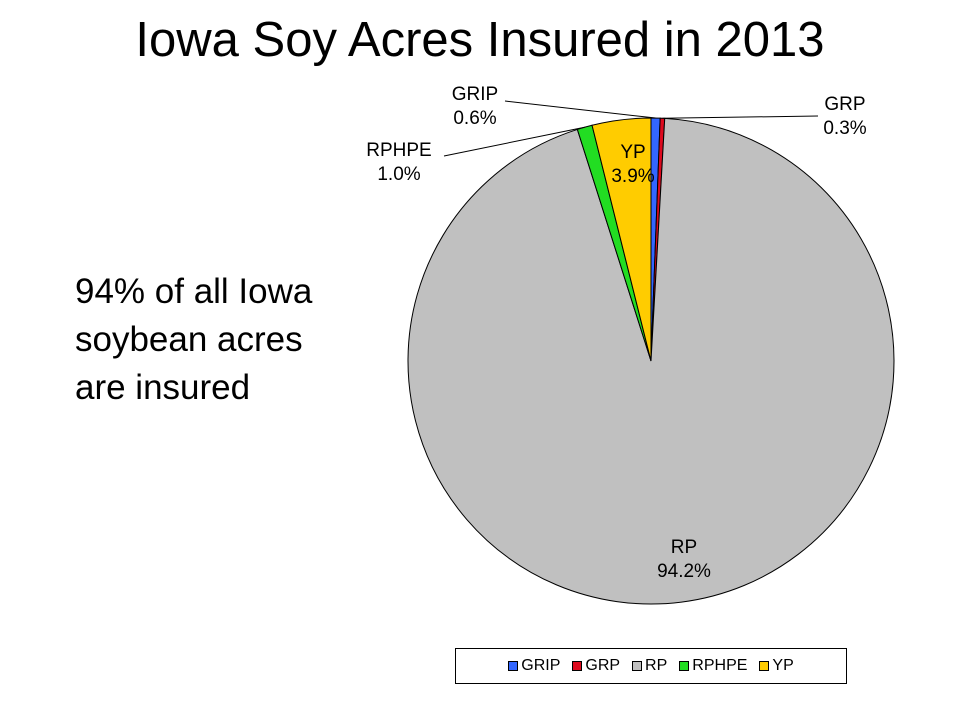 The height and width of the screenshot is (720, 960). Describe the element at coordinates (684, 571) in the screenshot. I see `slice-label-value-rp: 94.2%` at that location.